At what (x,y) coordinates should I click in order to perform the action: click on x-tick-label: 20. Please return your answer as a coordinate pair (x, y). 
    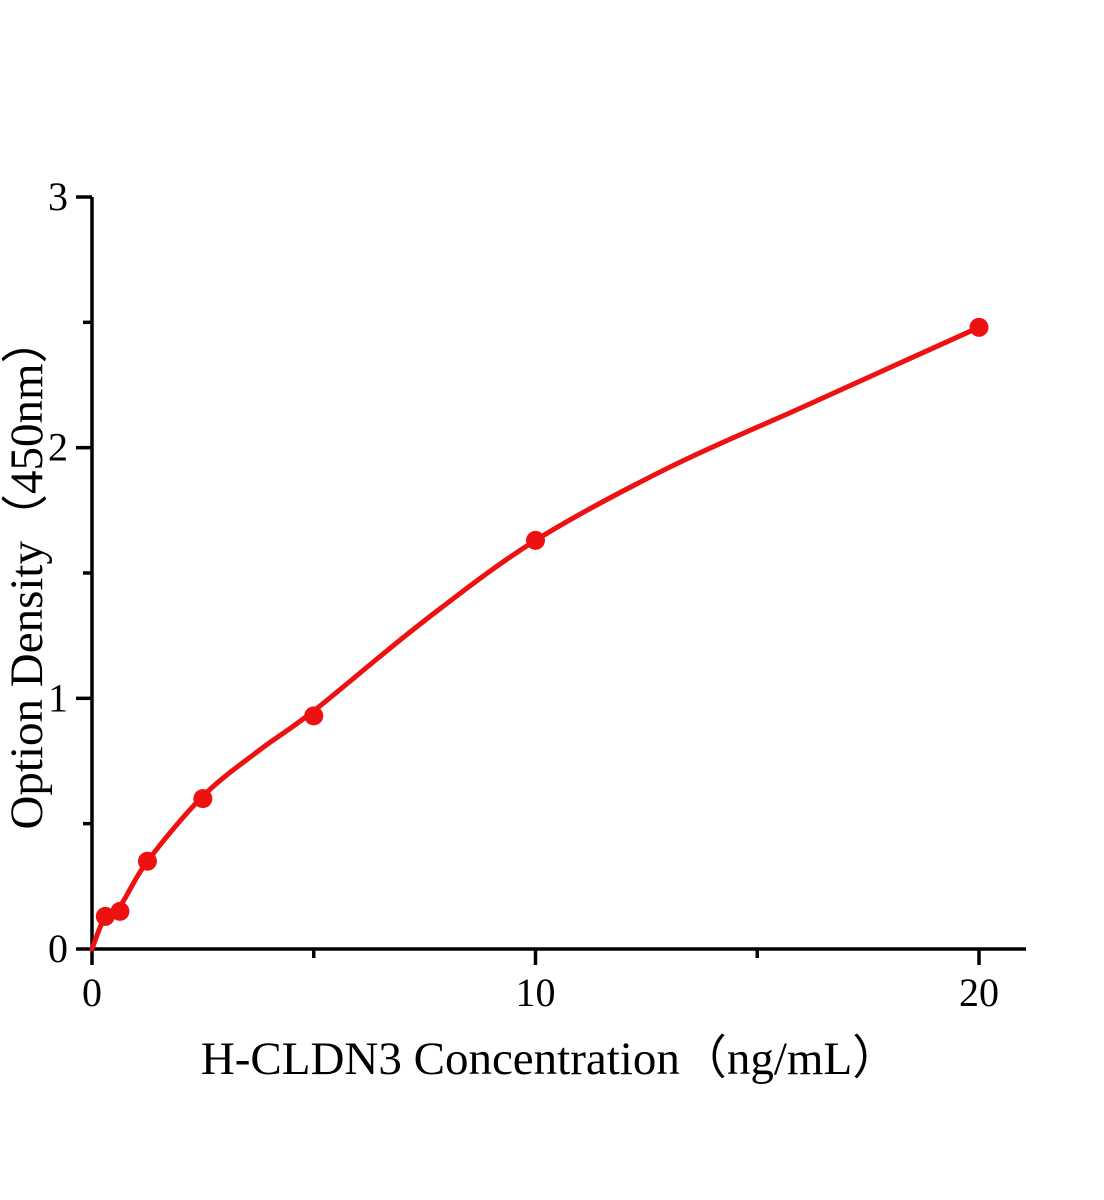
    Looking at the image, I should click on (979, 992).